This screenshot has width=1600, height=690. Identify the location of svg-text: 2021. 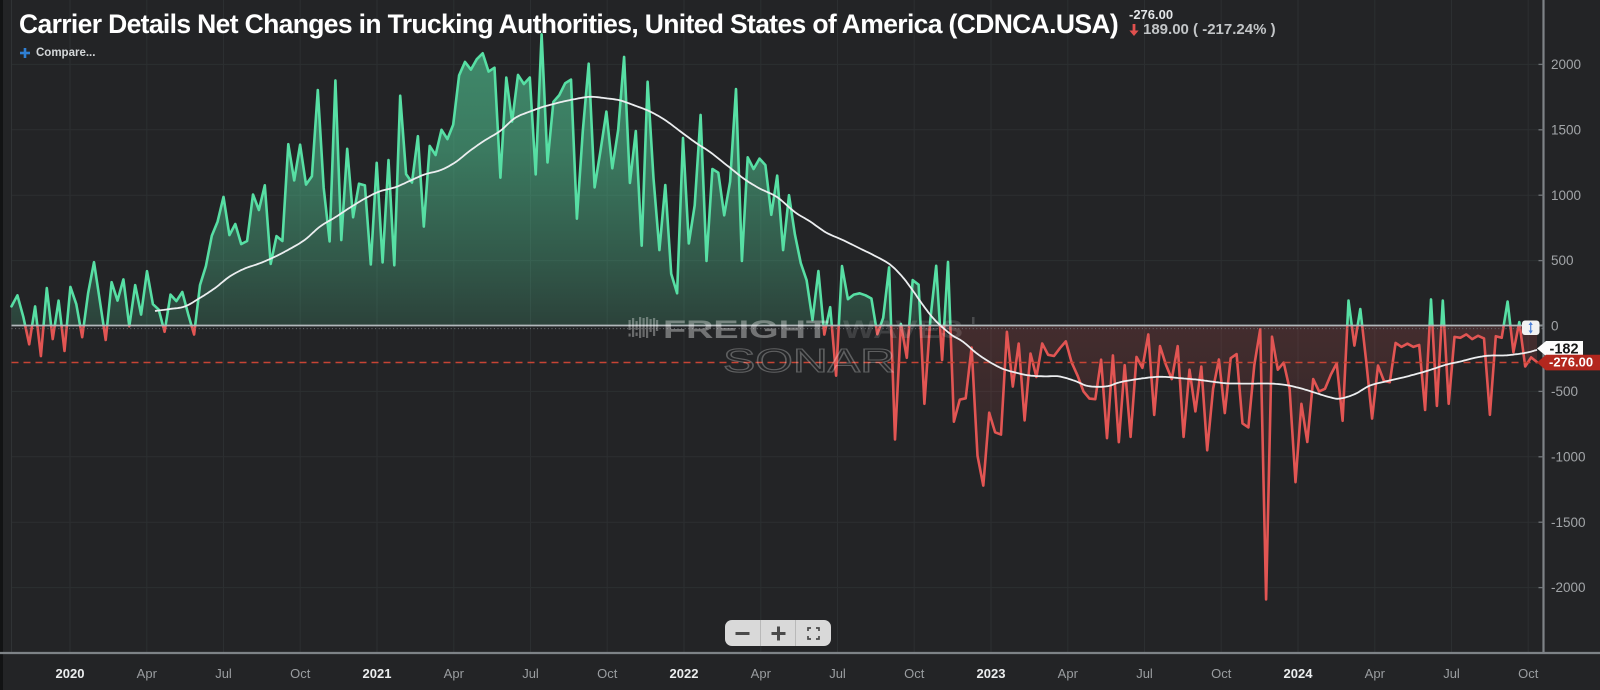
(377, 673).